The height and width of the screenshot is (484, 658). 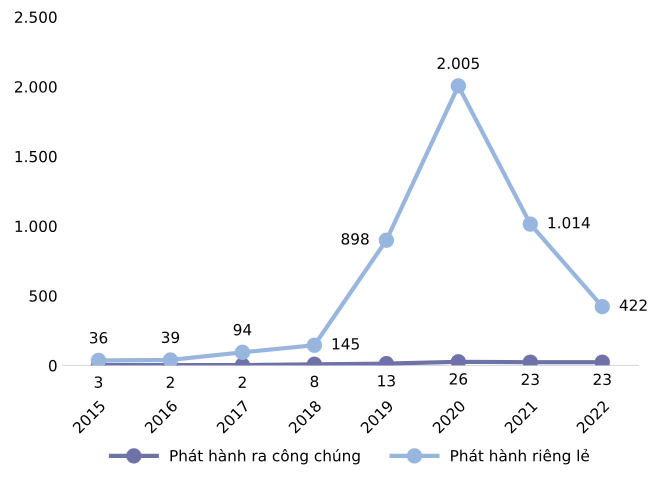 I want to click on y-tick-label: 1.000, so click(x=36, y=226).